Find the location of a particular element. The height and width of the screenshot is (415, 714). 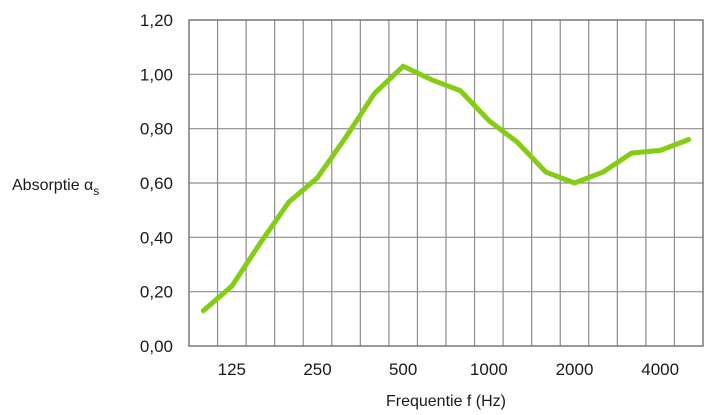

x-tick-label: 2000 is located at coordinates (575, 369).